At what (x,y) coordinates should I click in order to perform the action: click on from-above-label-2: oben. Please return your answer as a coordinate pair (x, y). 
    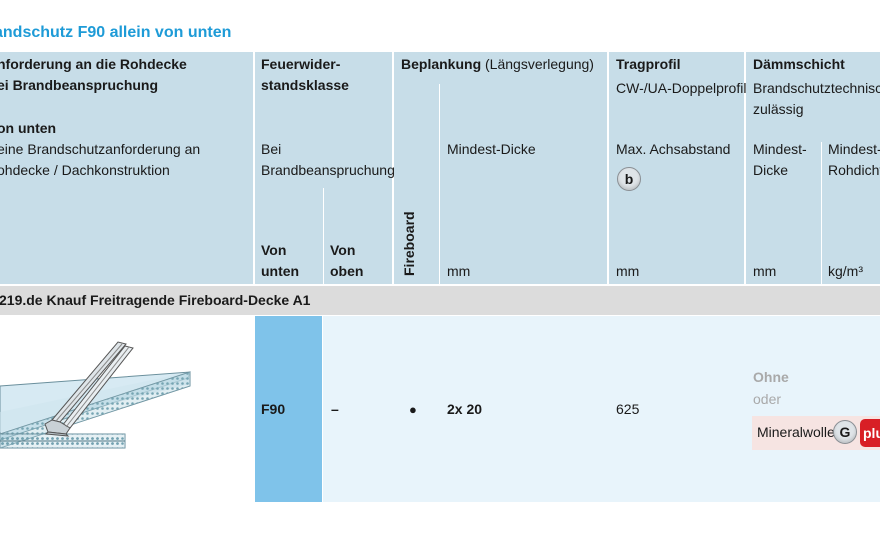
    Looking at the image, I should click on (347, 271).